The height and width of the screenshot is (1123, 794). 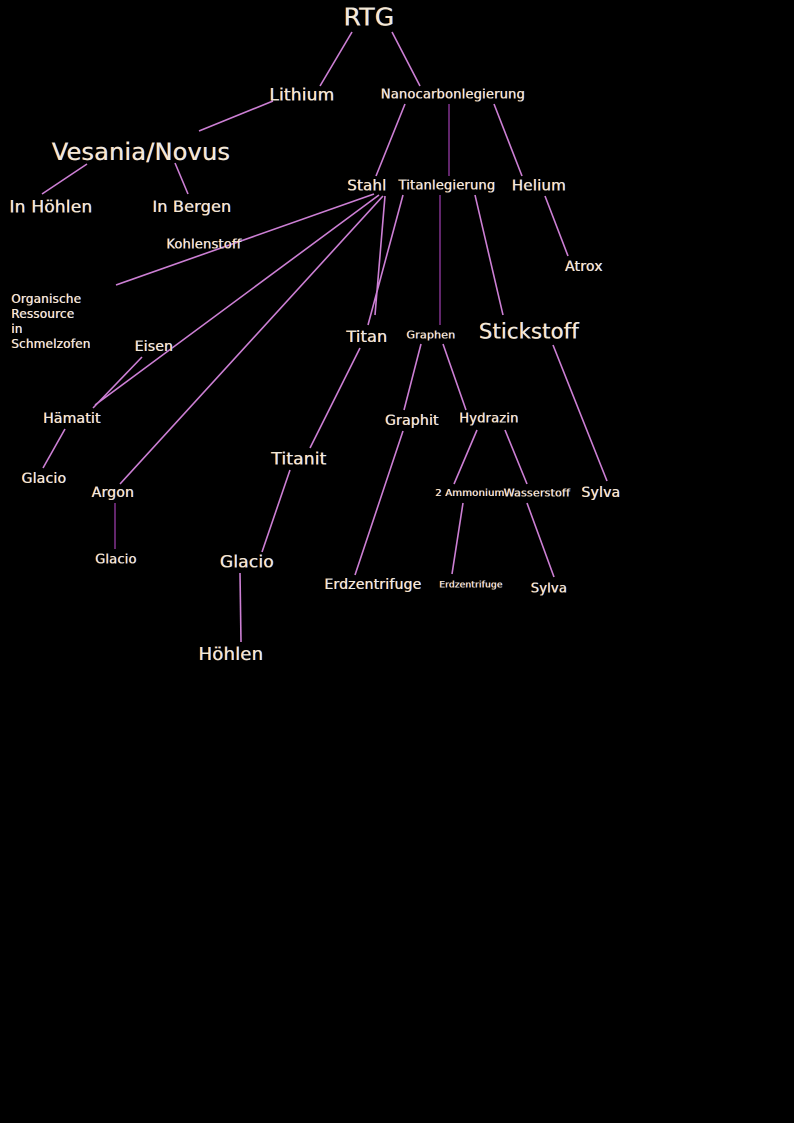 What do you see at coordinates (367, 185) in the screenshot?
I see `node-stahl: Stahl` at bounding box center [367, 185].